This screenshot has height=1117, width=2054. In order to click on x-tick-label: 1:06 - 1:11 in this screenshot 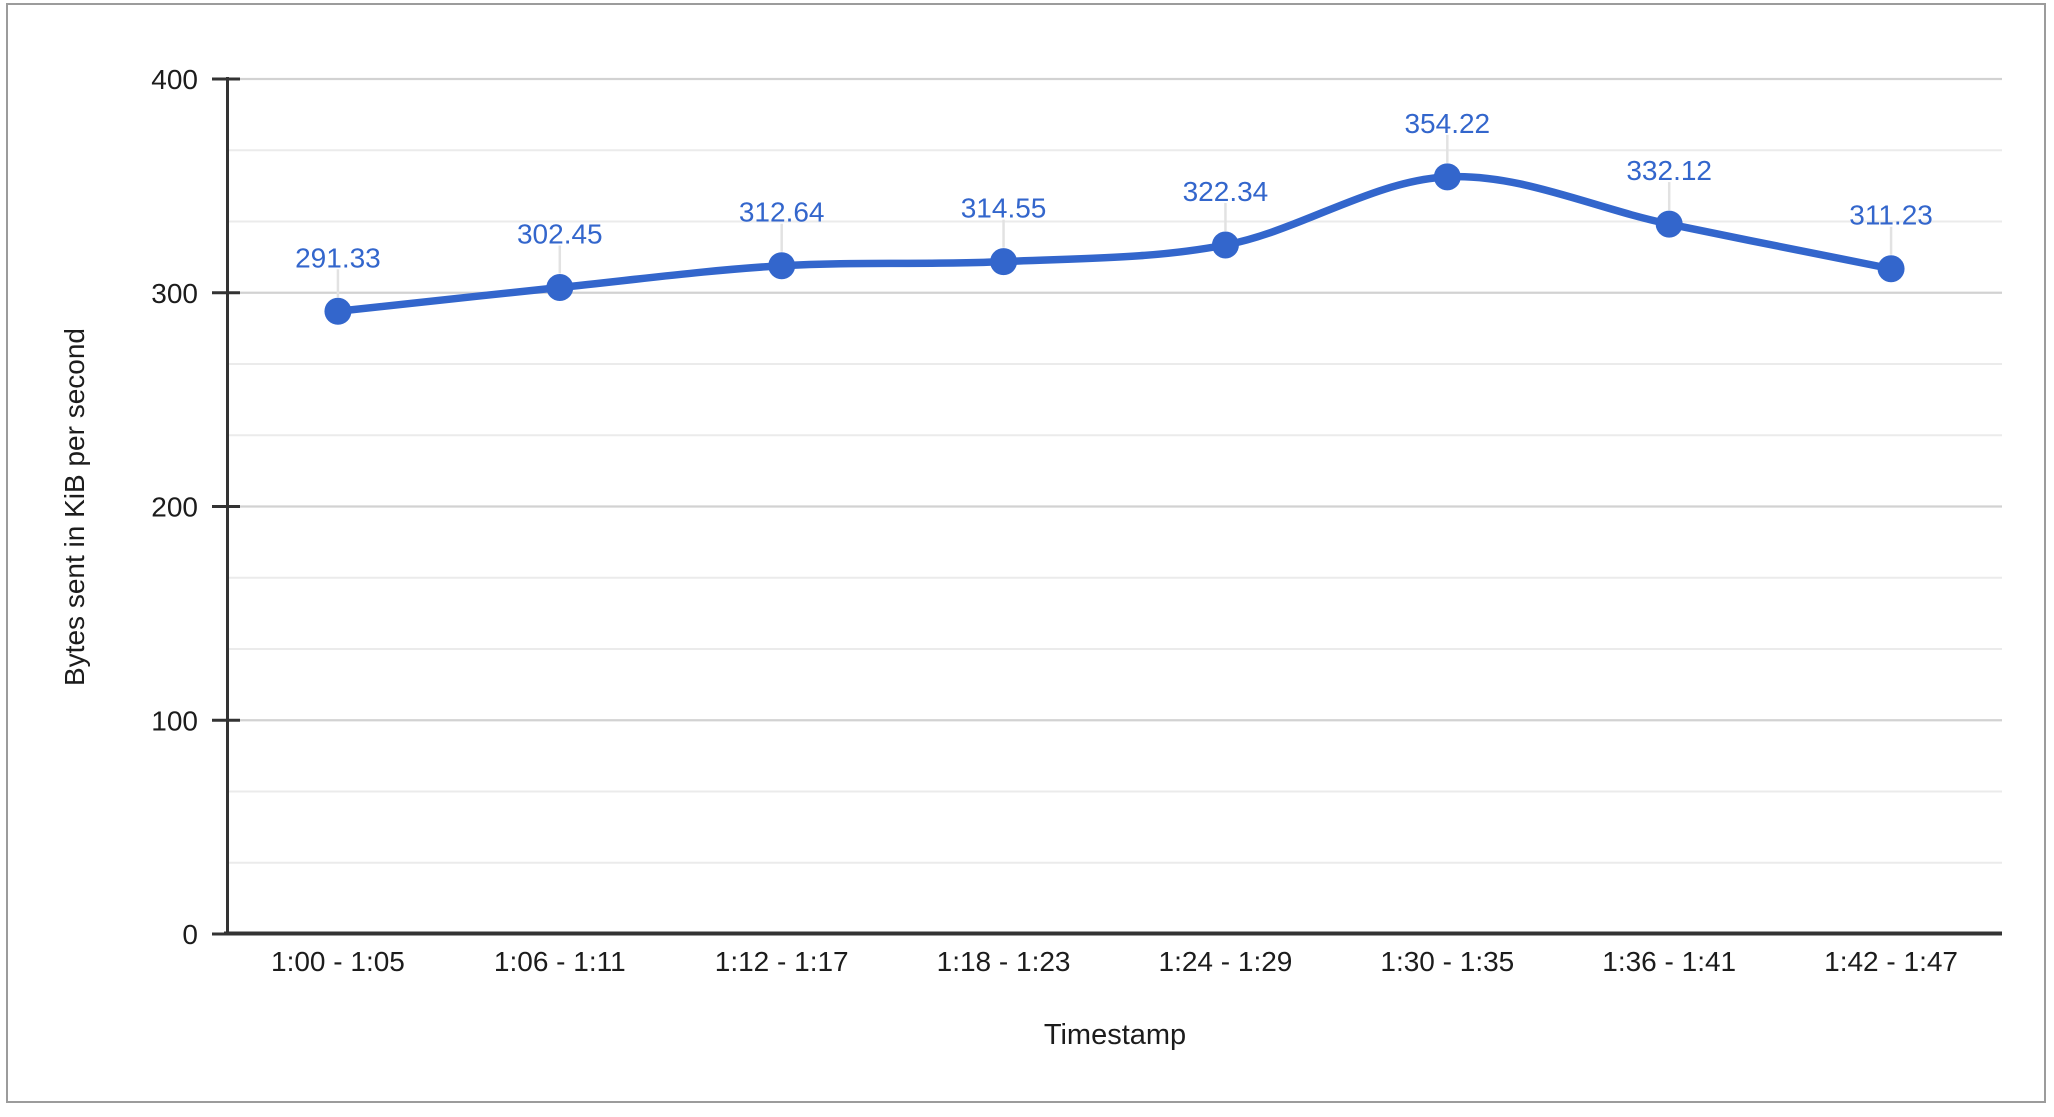, I will do `click(560, 961)`.